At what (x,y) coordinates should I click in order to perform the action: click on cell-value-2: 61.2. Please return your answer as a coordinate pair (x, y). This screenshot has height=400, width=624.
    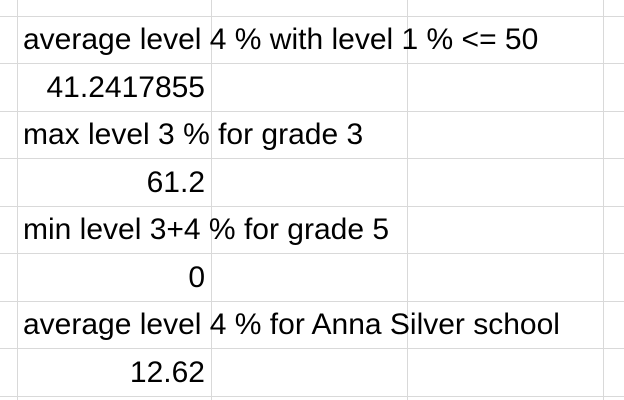
    Looking at the image, I should click on (175, 182).